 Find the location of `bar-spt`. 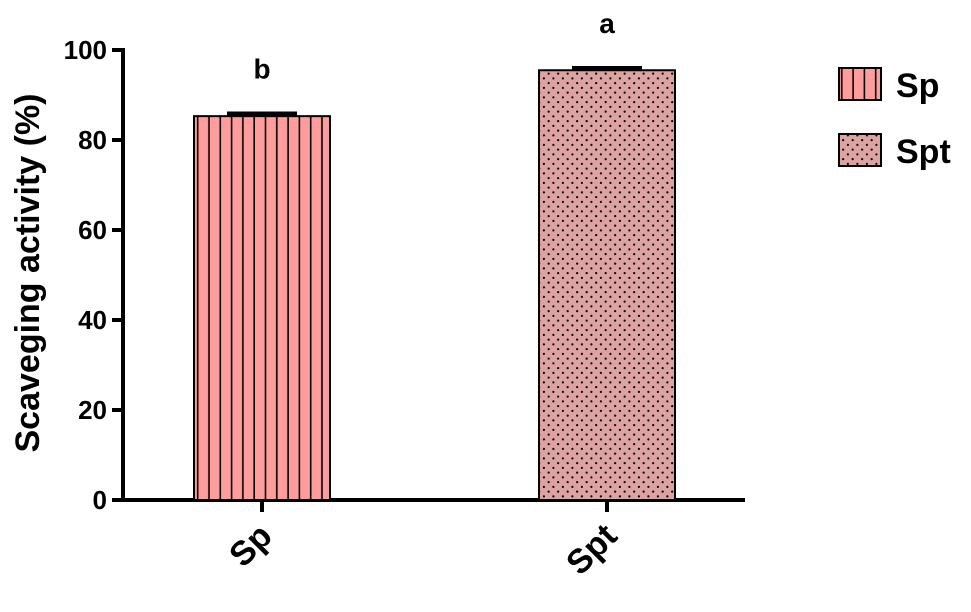

bar-spt is located at coordinates (607, 285).